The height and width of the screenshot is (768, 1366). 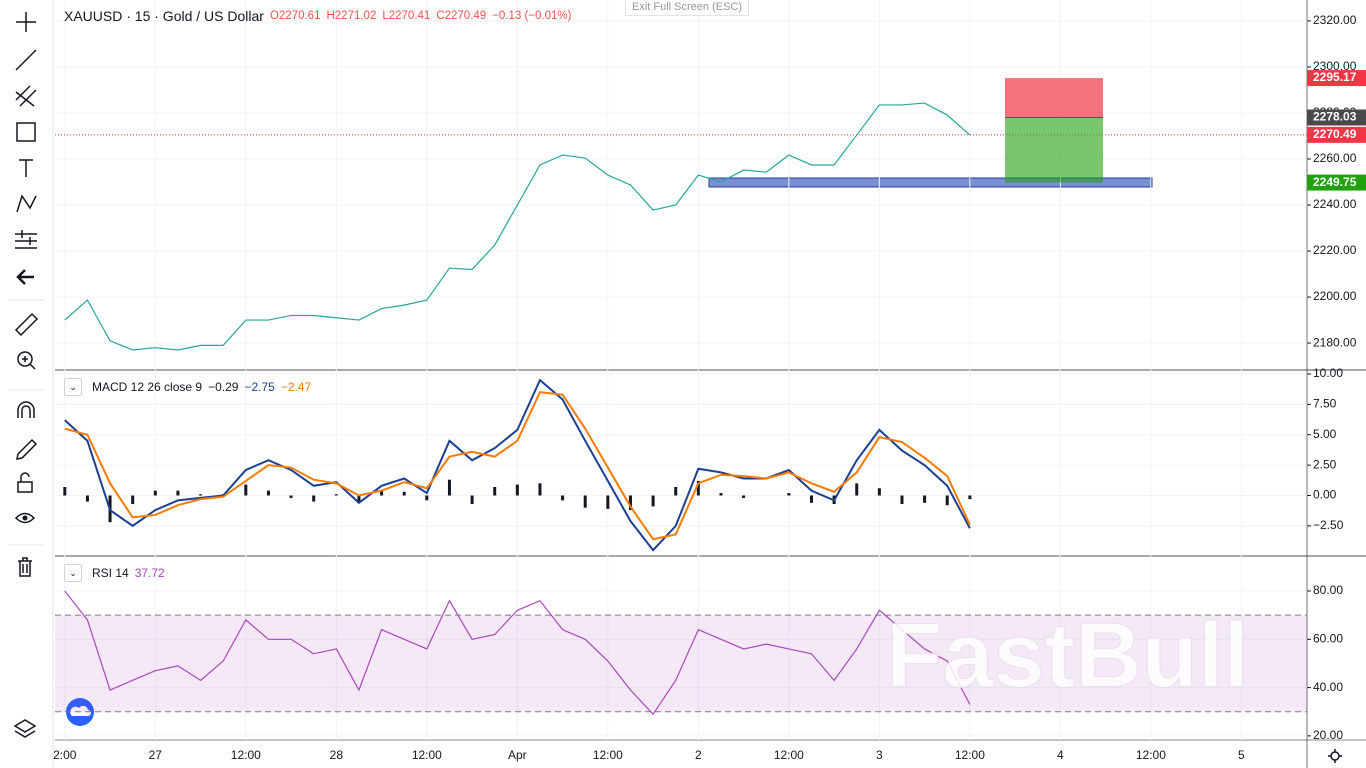 I want to click on y-tick-label: 60.00, so click(x=1328, y=638).